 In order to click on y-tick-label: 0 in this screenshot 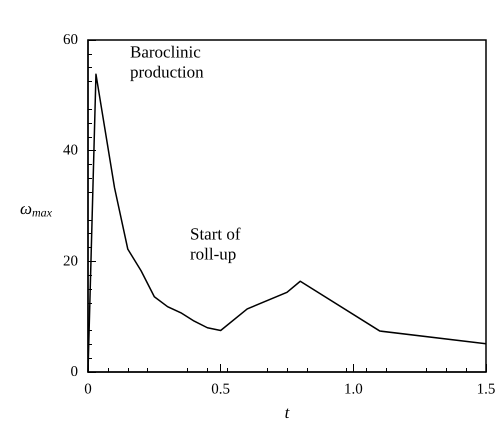, I will do `click(74, 372)`.